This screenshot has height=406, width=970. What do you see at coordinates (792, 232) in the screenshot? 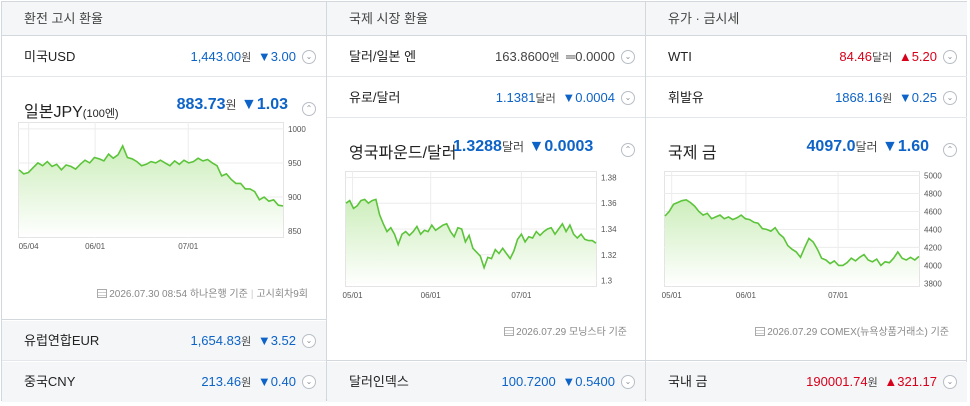
I see `series-line` at bounding box center [792, 232].